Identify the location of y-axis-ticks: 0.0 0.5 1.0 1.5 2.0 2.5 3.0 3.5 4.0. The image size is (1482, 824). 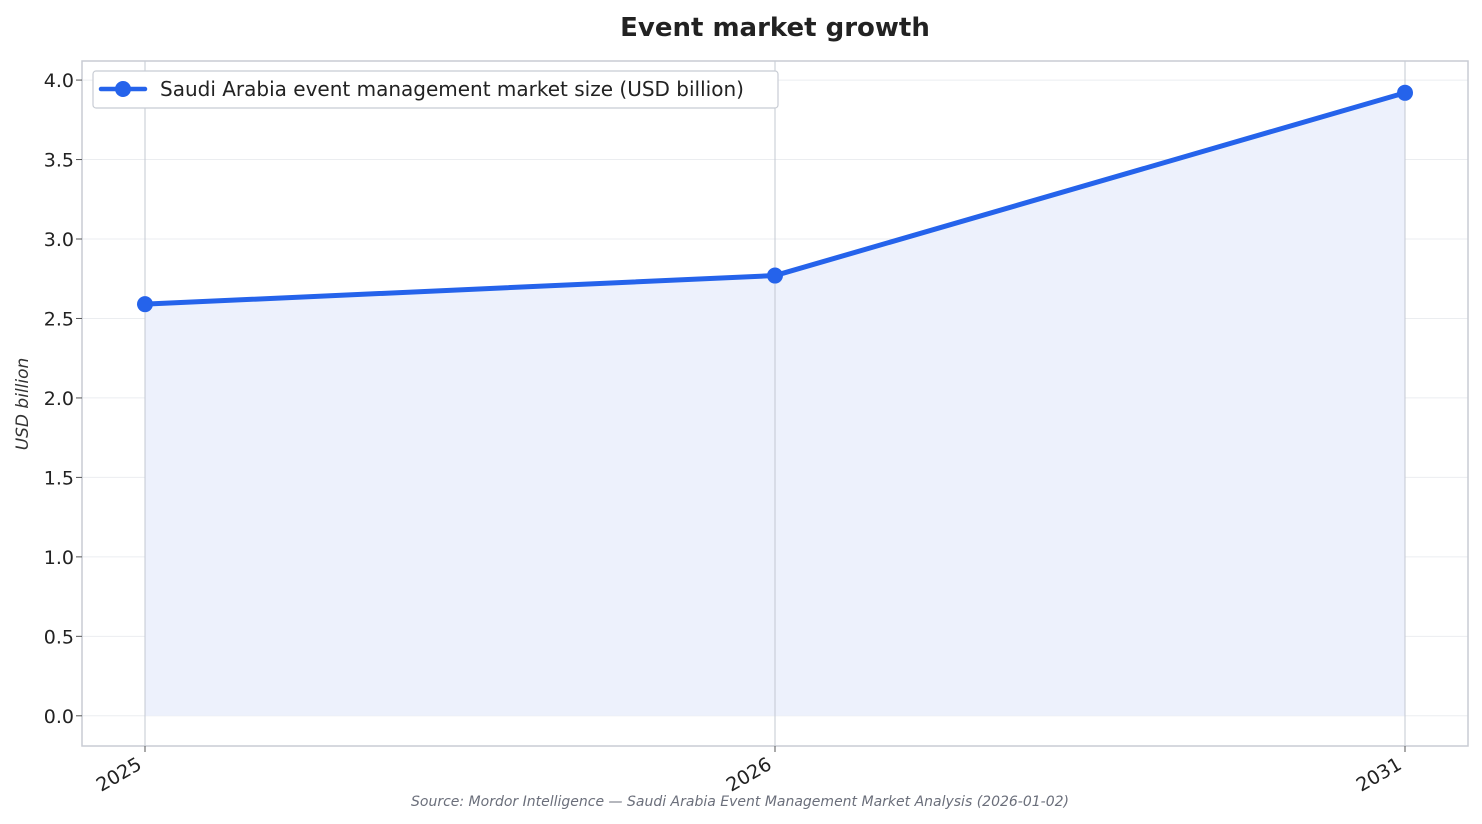
(63, 399).